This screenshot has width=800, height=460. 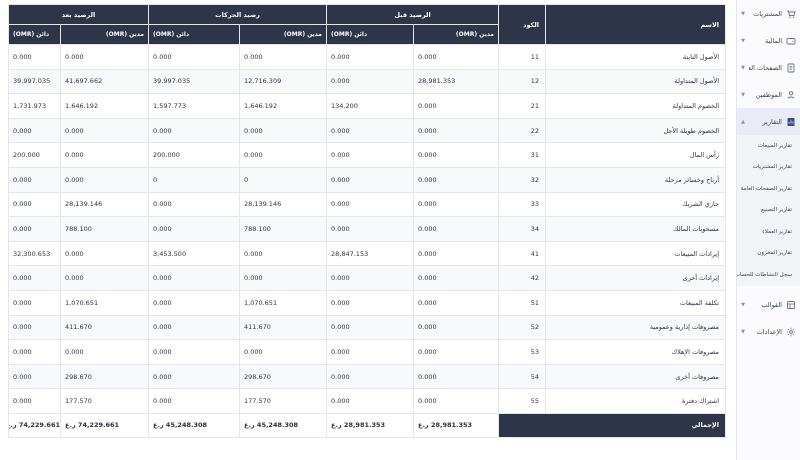 What do you see at coordinates (522, 24) in the screenshot?
I see `column-header-code: الكود` at bounding box center [522, 24].